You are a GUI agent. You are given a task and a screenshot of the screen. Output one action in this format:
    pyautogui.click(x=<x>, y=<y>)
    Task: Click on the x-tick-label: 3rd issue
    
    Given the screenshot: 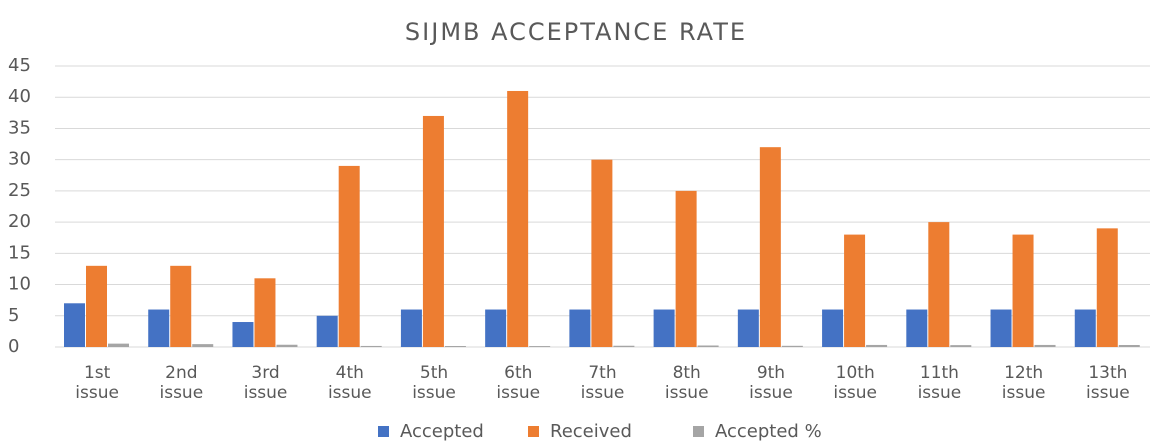 What is the action you would take?
    pyautogui.click(x=265, y=383)
    